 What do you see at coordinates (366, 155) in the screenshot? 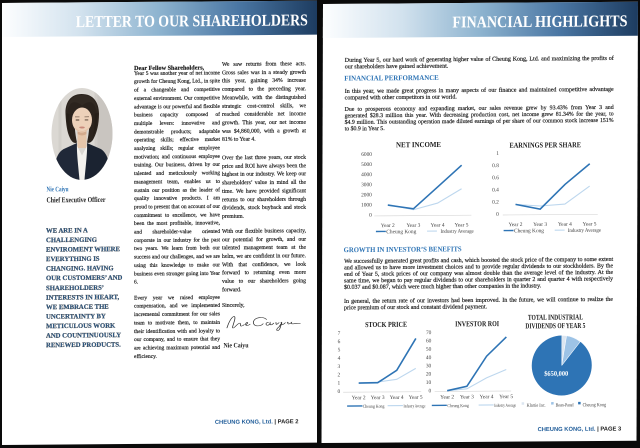
I see `svg-text: 6000` at bounding box center [366, 155].